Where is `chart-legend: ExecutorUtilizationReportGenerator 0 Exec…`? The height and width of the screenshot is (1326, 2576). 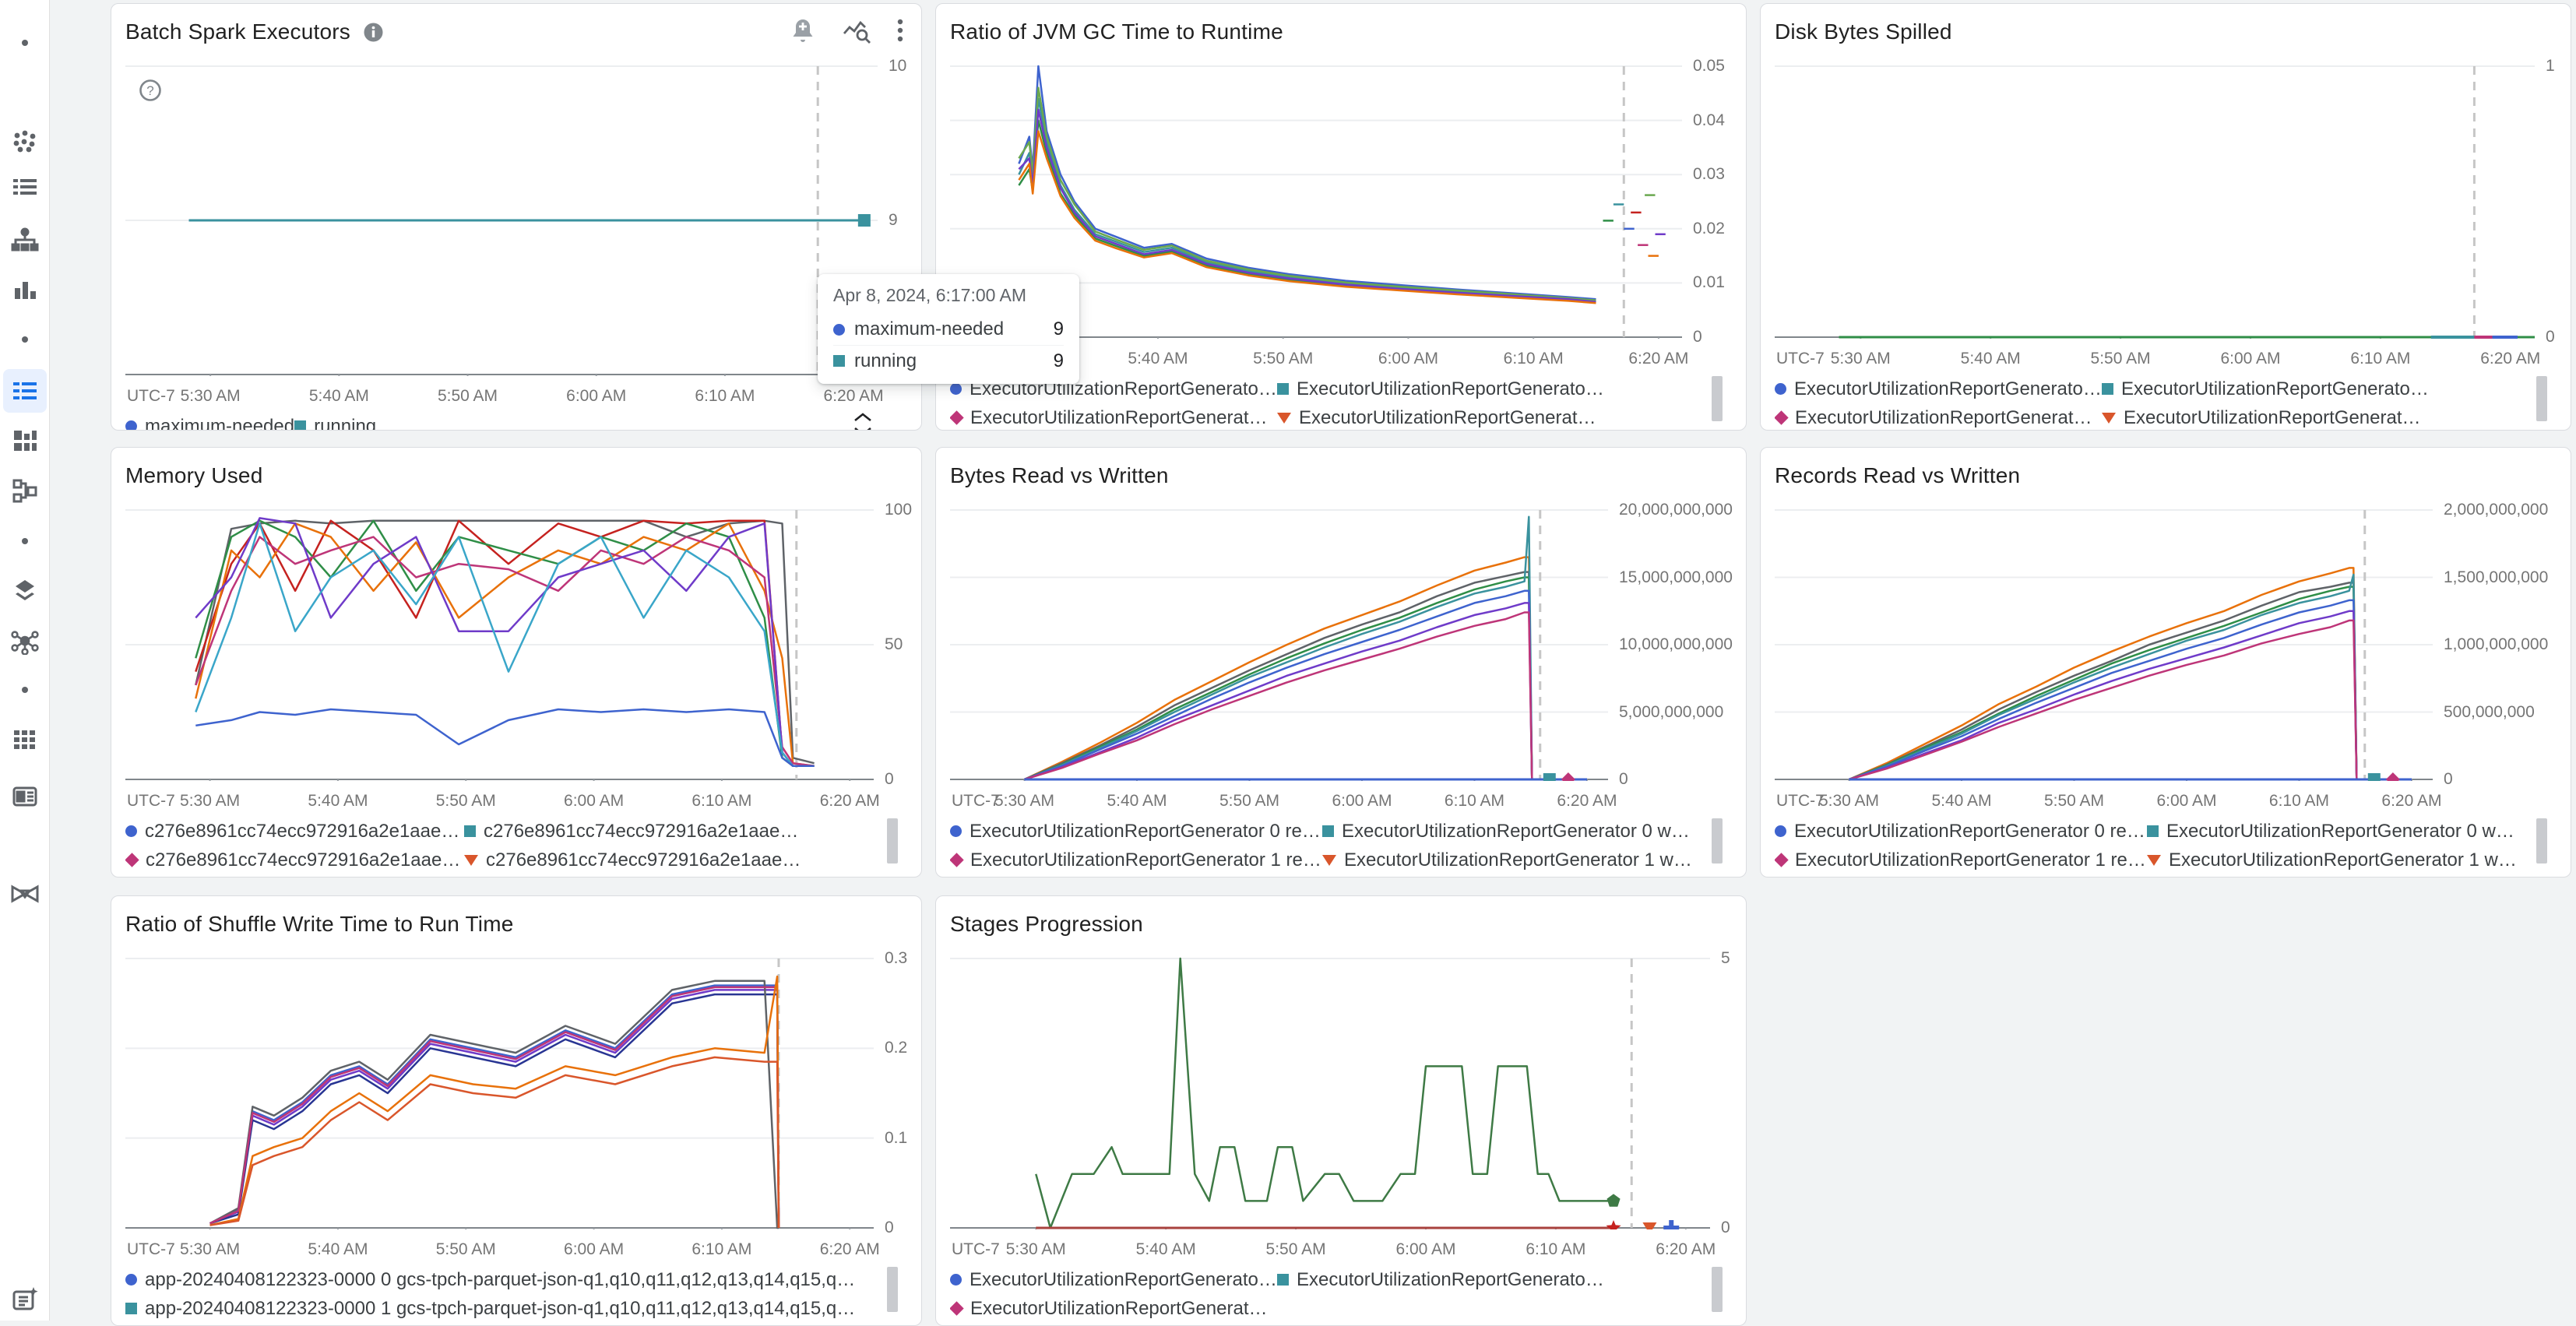
chart-legend: ExecutorUtilizationReportGenerator 0 Exec… is located at coordinates (2166, 402).